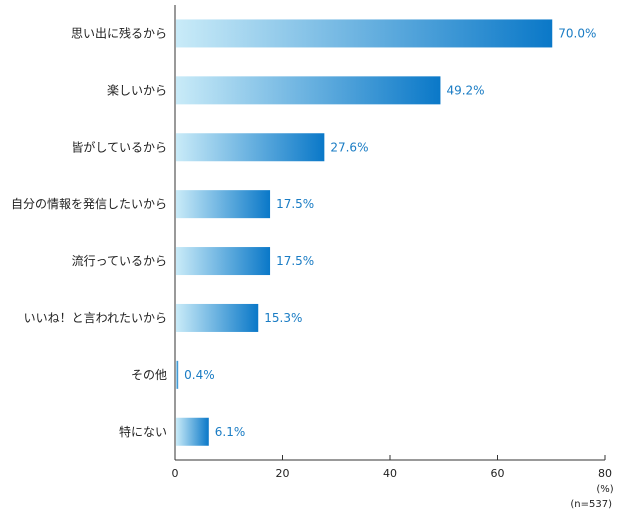 The height and width of the screenshot is (524, 618). What do you see at coordinates (498, 473) in the screenshot?
I see `x-tick-label: 60` at bounding box center [498, 473].